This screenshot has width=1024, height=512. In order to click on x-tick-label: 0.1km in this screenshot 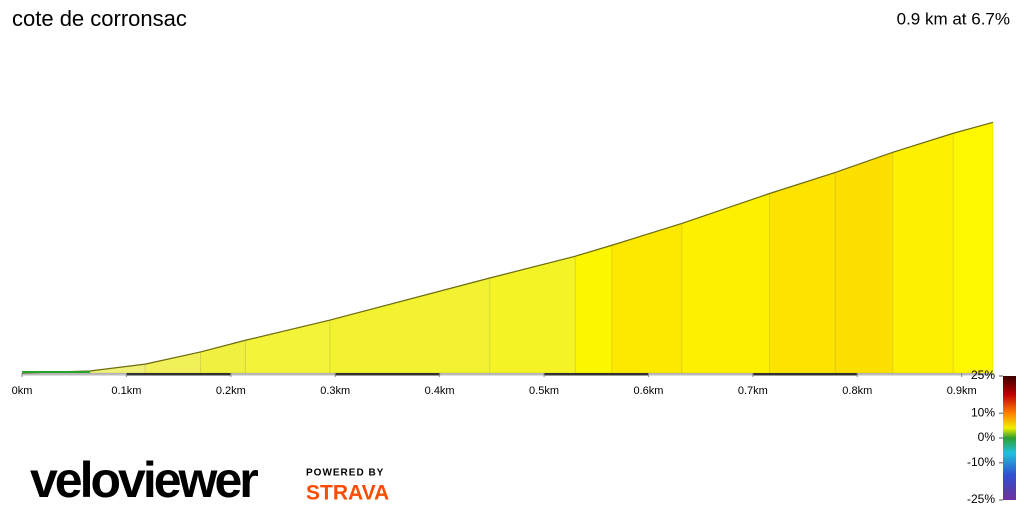, I will do `click(126, 391)`.